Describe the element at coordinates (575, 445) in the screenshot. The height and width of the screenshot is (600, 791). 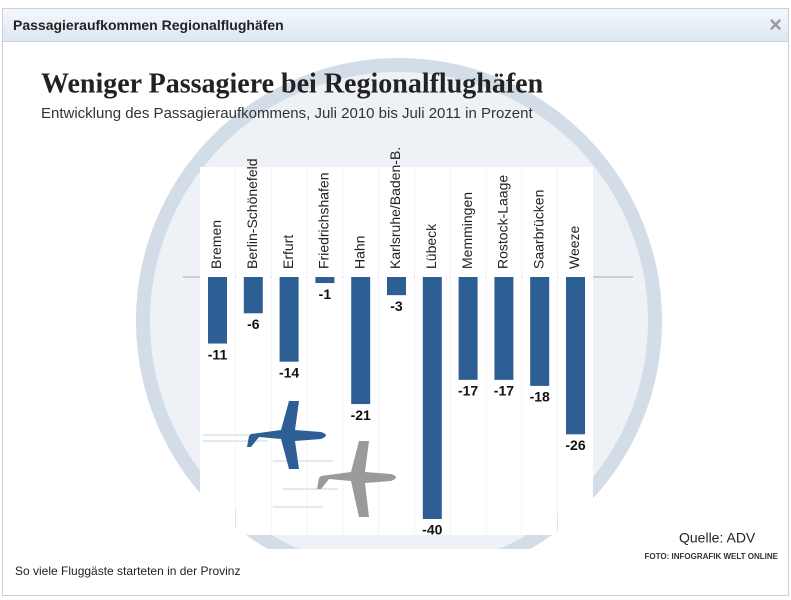
I see `value-label: -26` at that location.